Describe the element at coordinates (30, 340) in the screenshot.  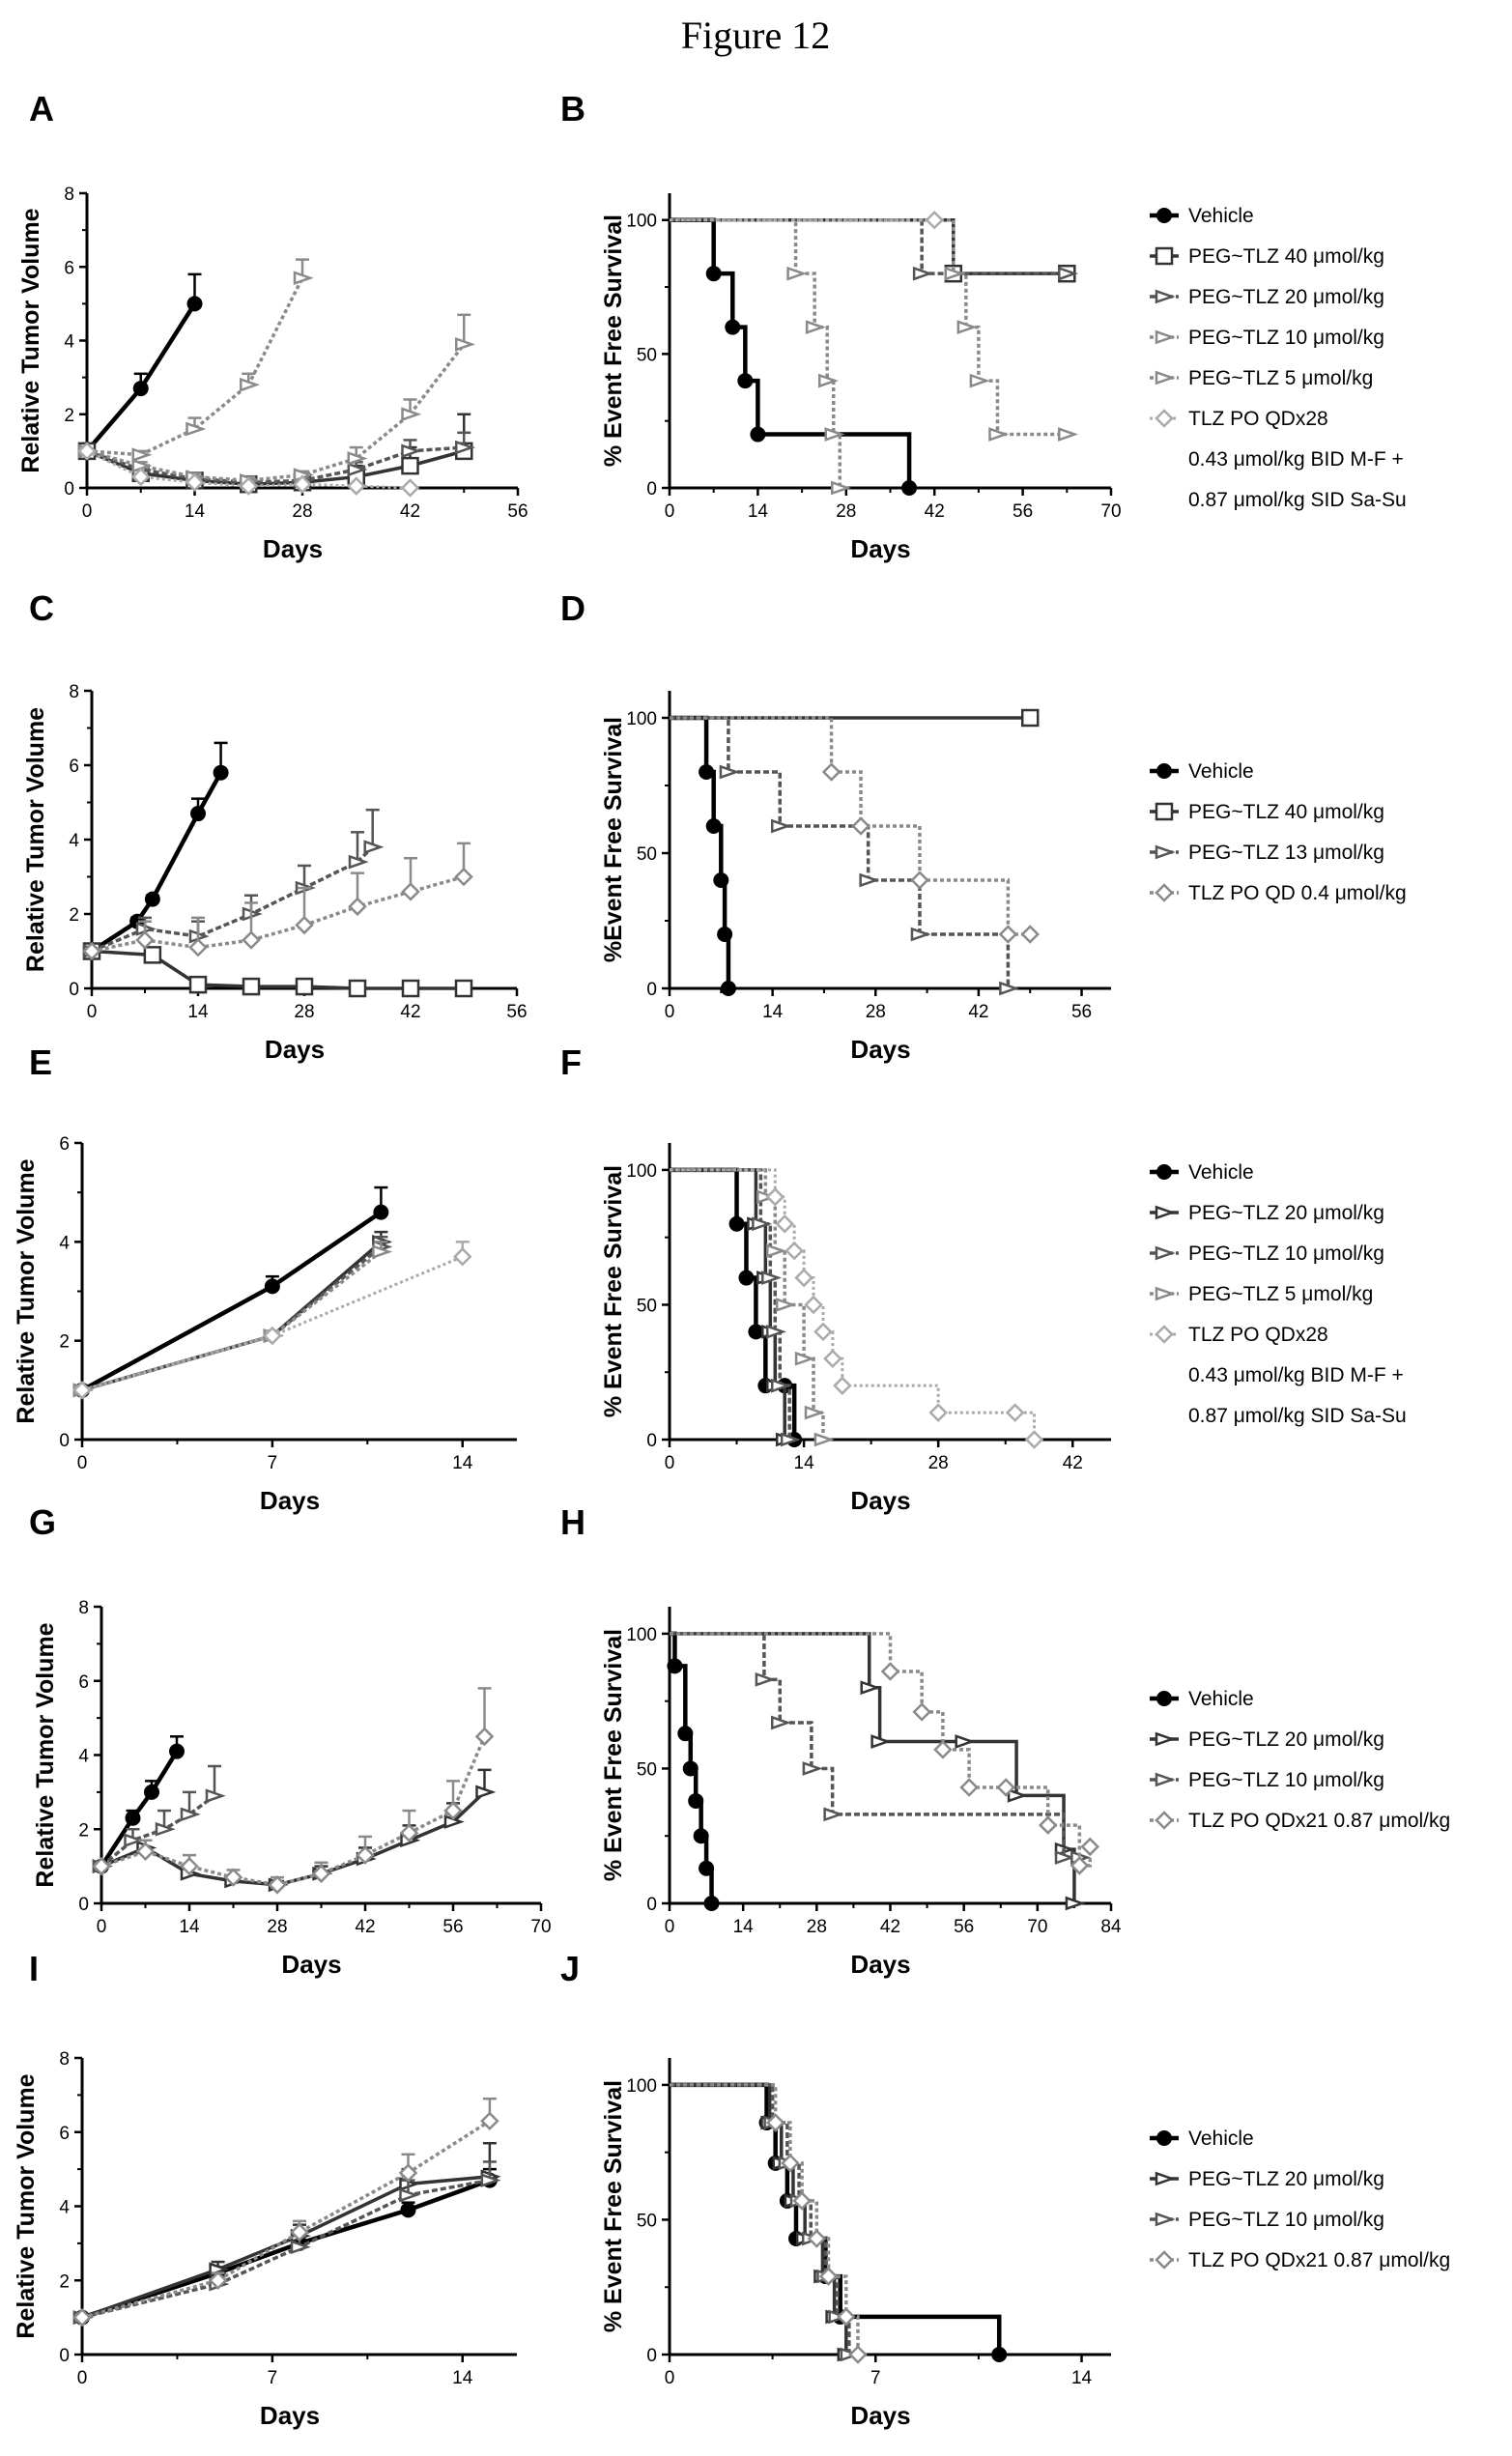
I see `y-axis-label: Relative Tumor Volume` at that location.